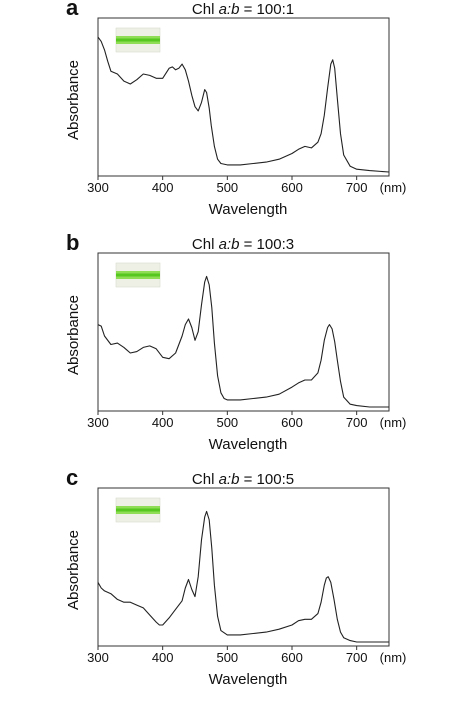  I want to click on chart-title: Chl a:b = 100:1, so click(243, 9).